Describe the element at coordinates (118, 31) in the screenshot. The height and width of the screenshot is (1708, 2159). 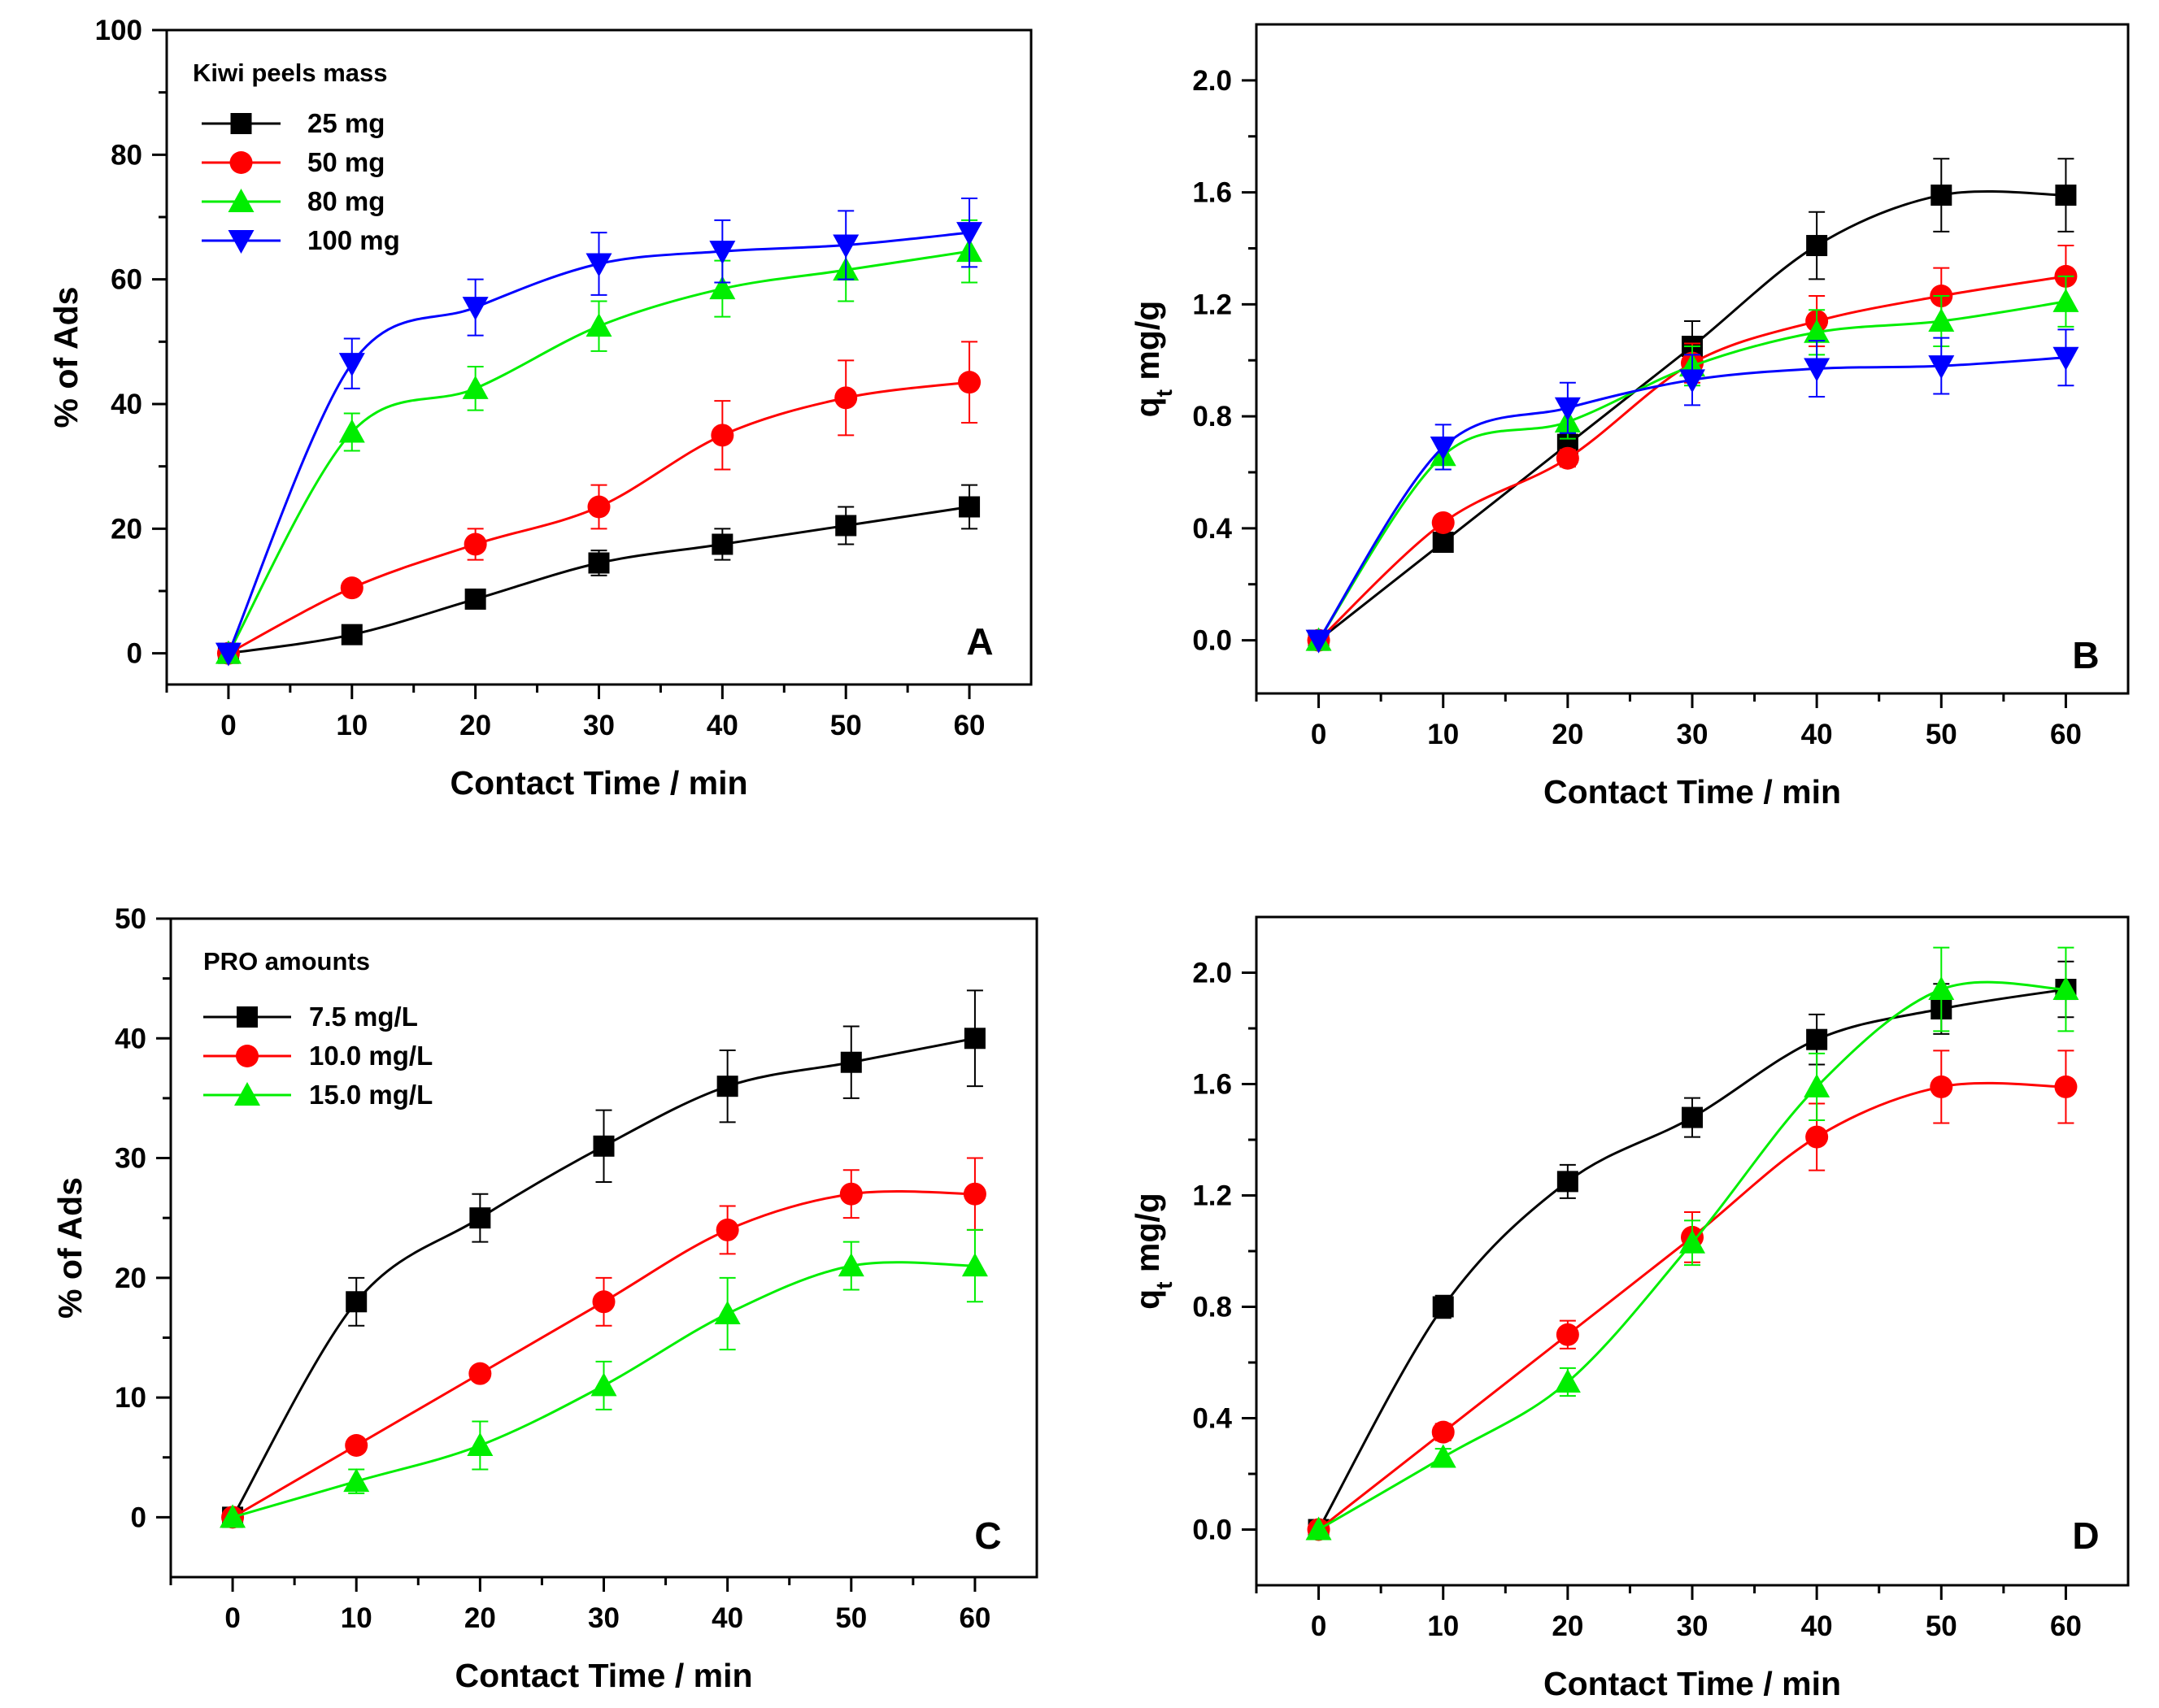
I see `y-tick-label: 100` at that location.